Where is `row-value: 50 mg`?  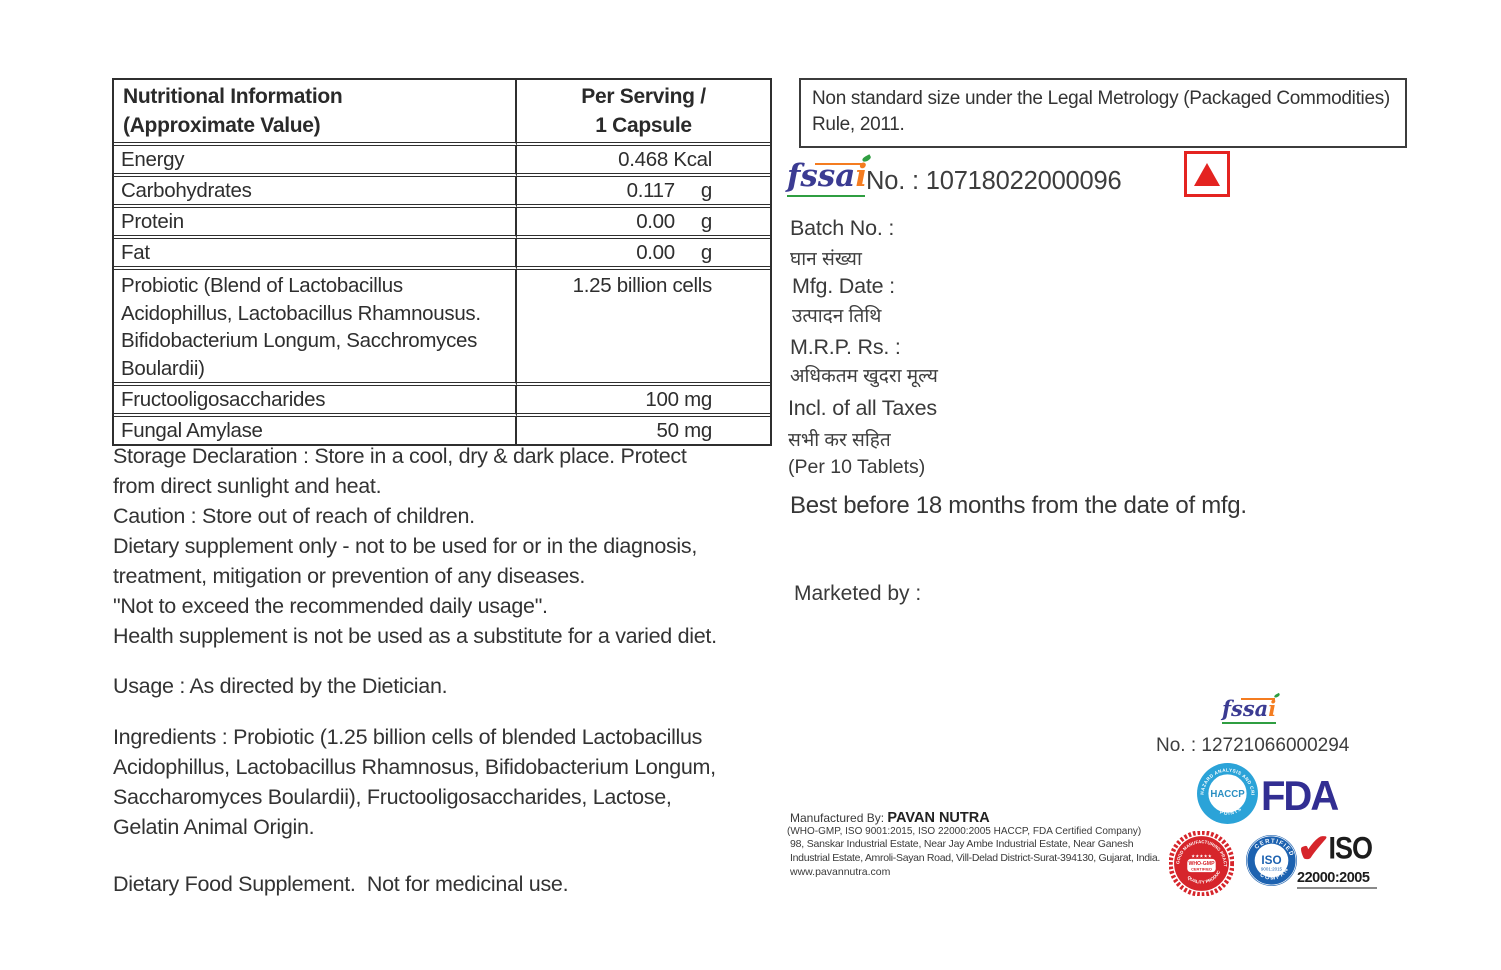
row-value: 50 mg is located at coordinates (684, 430).